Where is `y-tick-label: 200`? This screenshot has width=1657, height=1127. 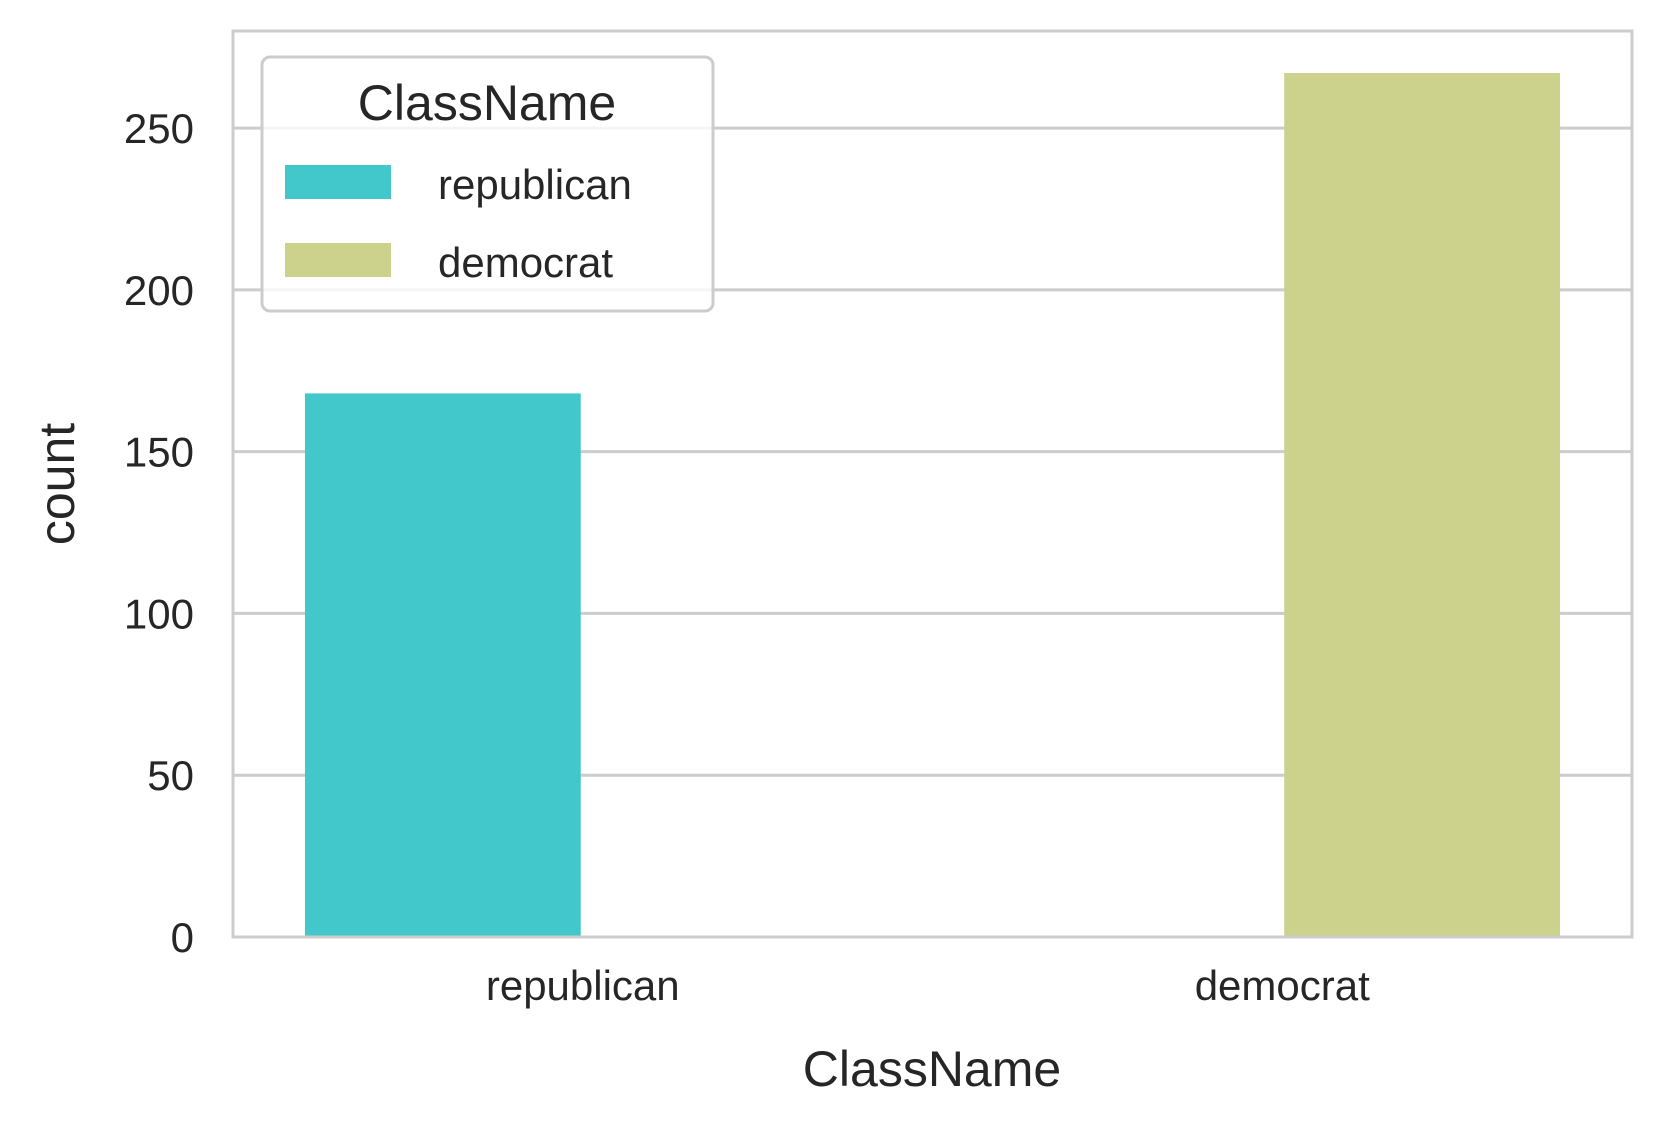 y-tick-label: 200 is located at coordinates (159, 290).